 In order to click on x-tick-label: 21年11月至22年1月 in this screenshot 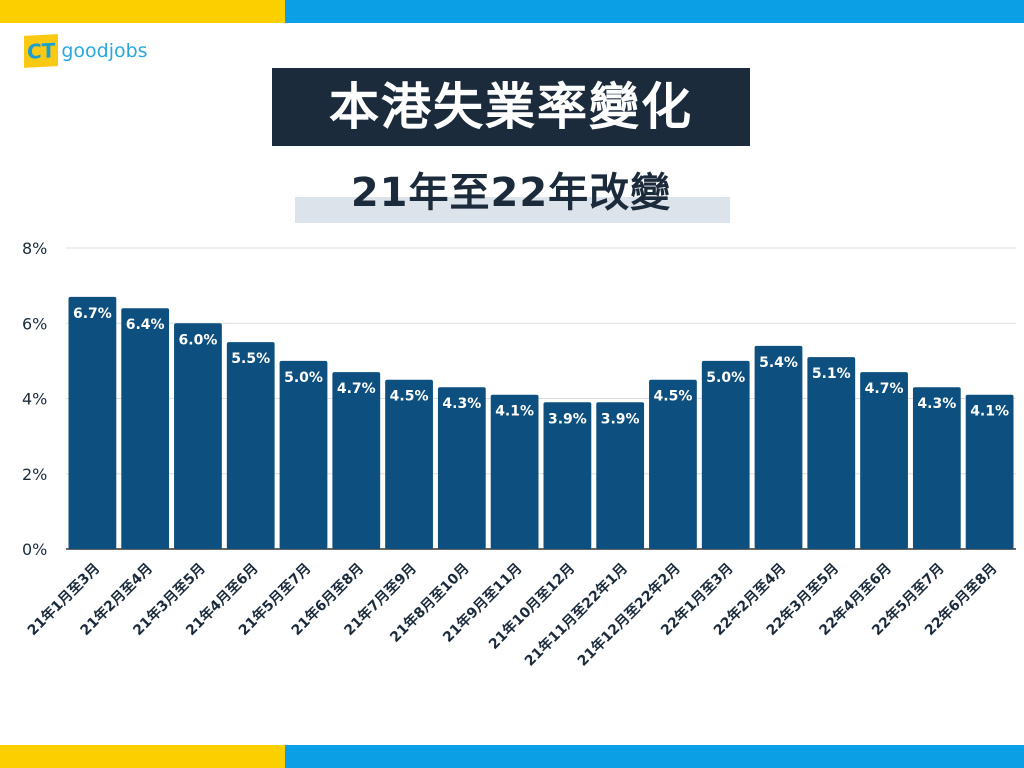, I will do `click(576, 615)`.